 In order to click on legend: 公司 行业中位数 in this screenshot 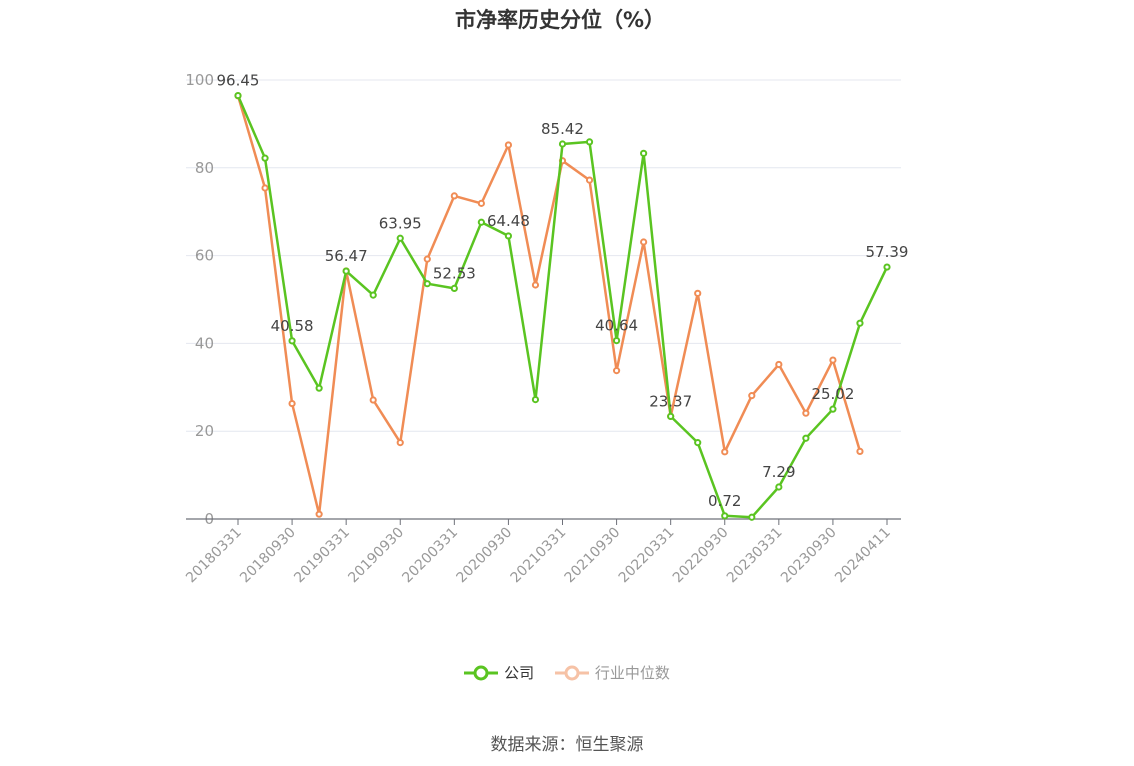, I will do `click(567, 673)`.